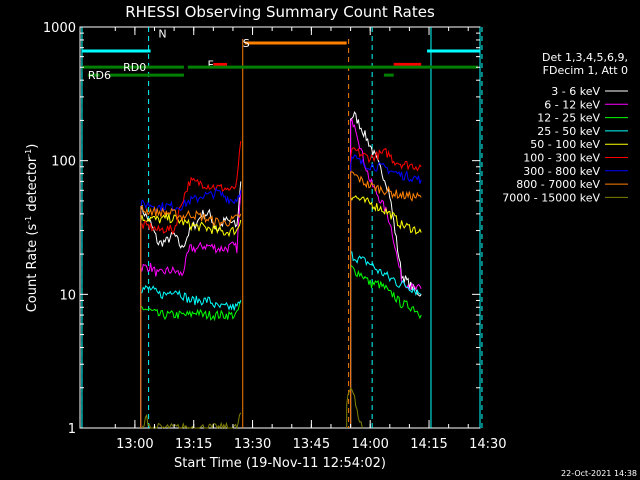 This screenshot has height=480, width=640. I want to click on x-tick-label: 13:15, so click(193, 444).